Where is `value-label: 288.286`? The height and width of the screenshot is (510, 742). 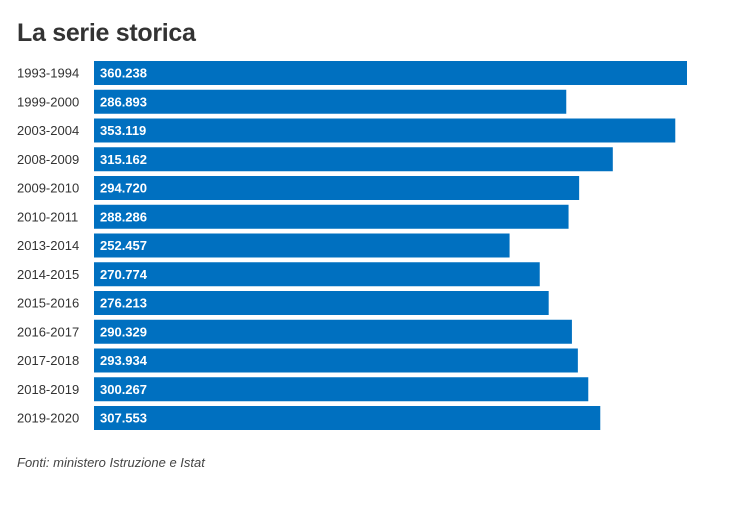
value-label: 288.286 is located at coordinates (123, 216).